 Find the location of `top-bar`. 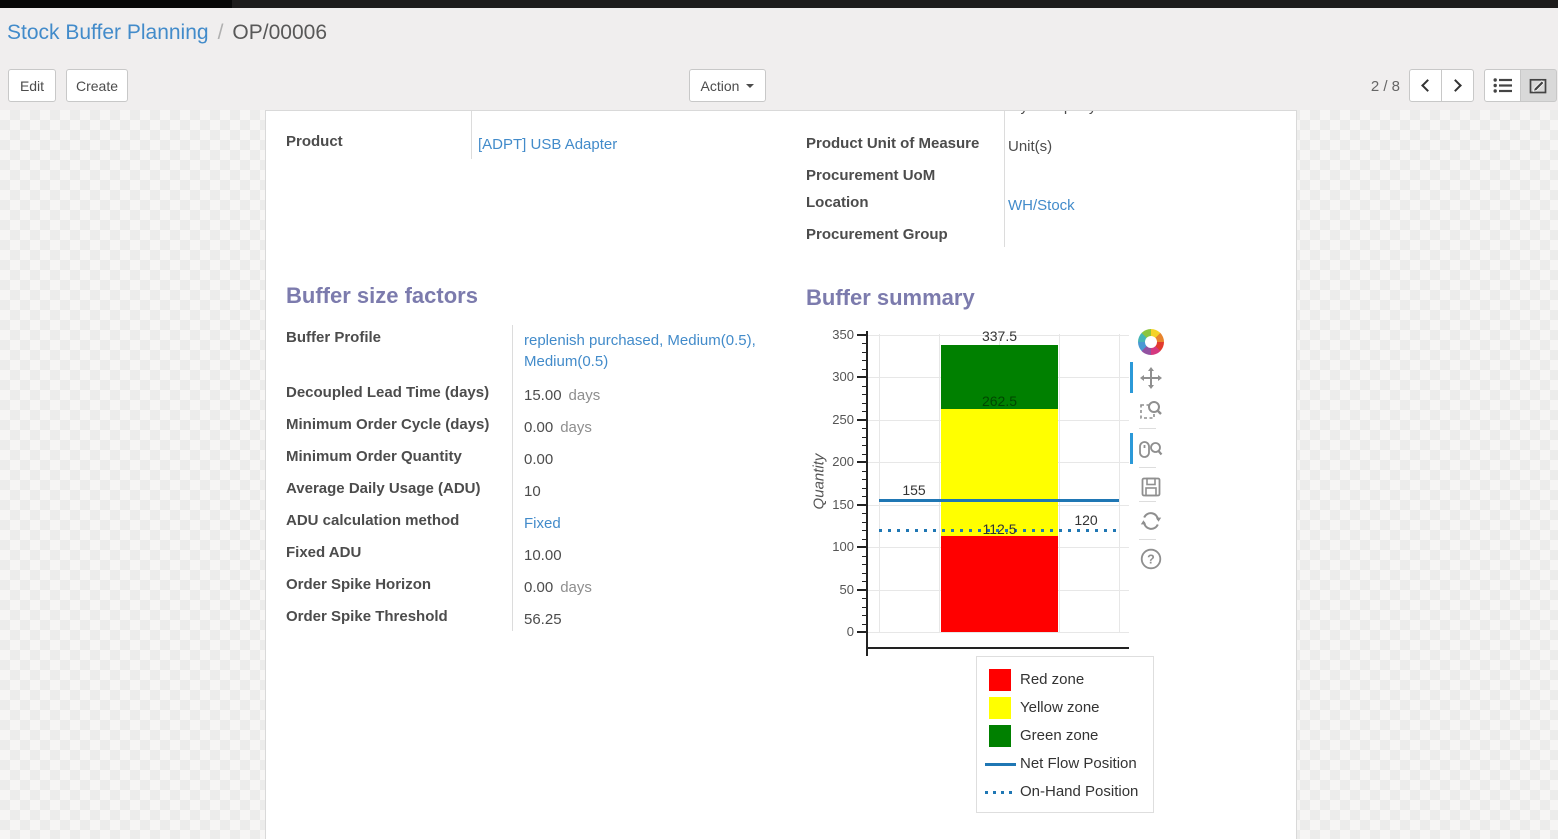

top-bar is located at coordinates (779, 4).